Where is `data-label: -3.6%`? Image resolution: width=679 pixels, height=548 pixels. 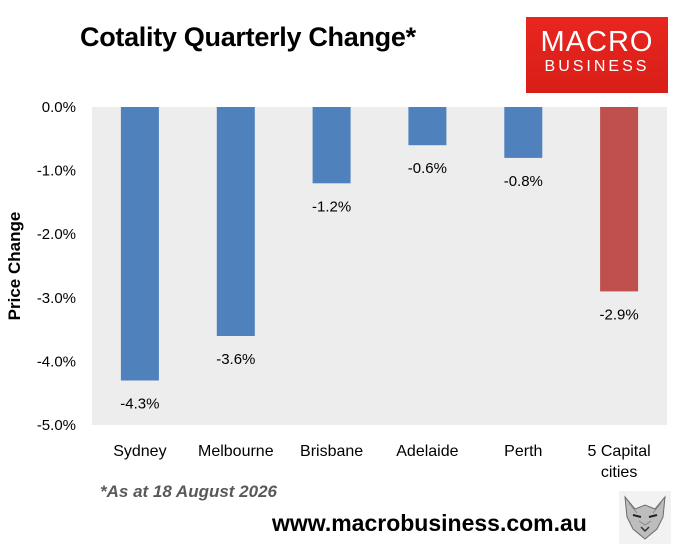 data-label: -3.6% is located at coordinates (235, 359).